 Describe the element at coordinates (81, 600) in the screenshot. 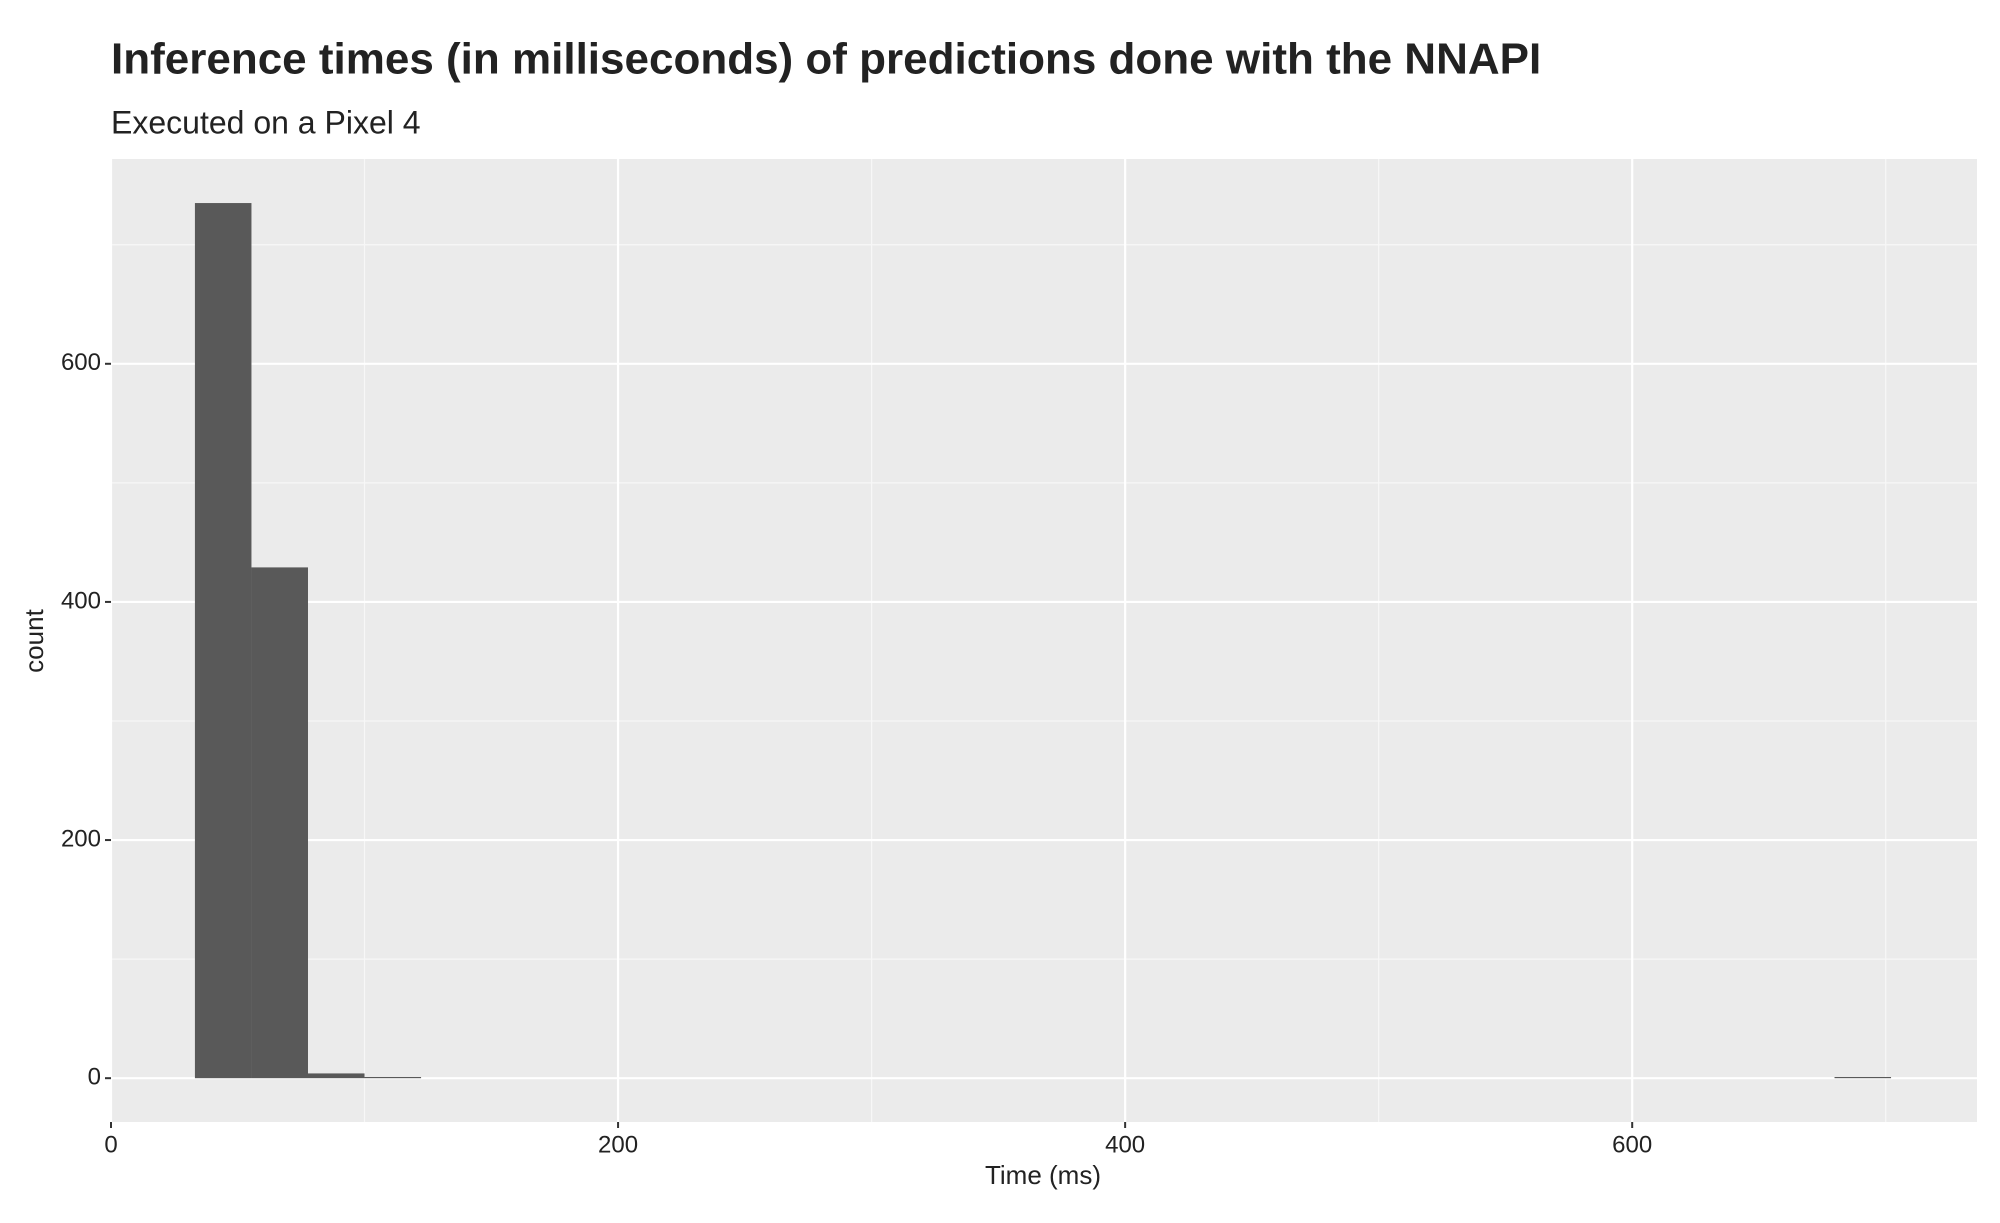

I see `y-tick-label: 400` at that location.